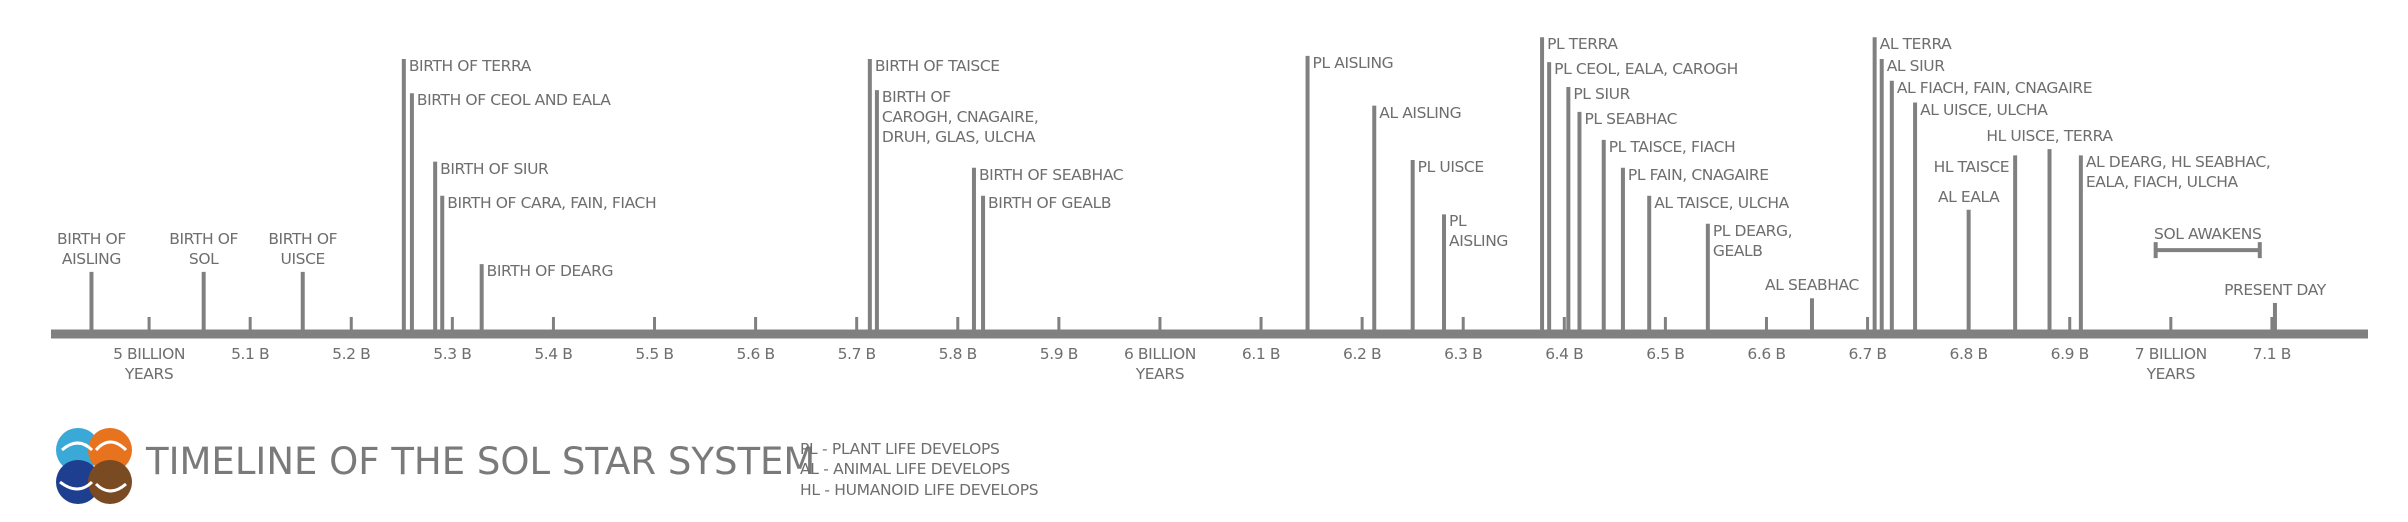 The image size is (2408, 522). Describe the element at coordinates (654, 354) in the screenshot. I see `x-tick-label: 5.5 B` at that location.